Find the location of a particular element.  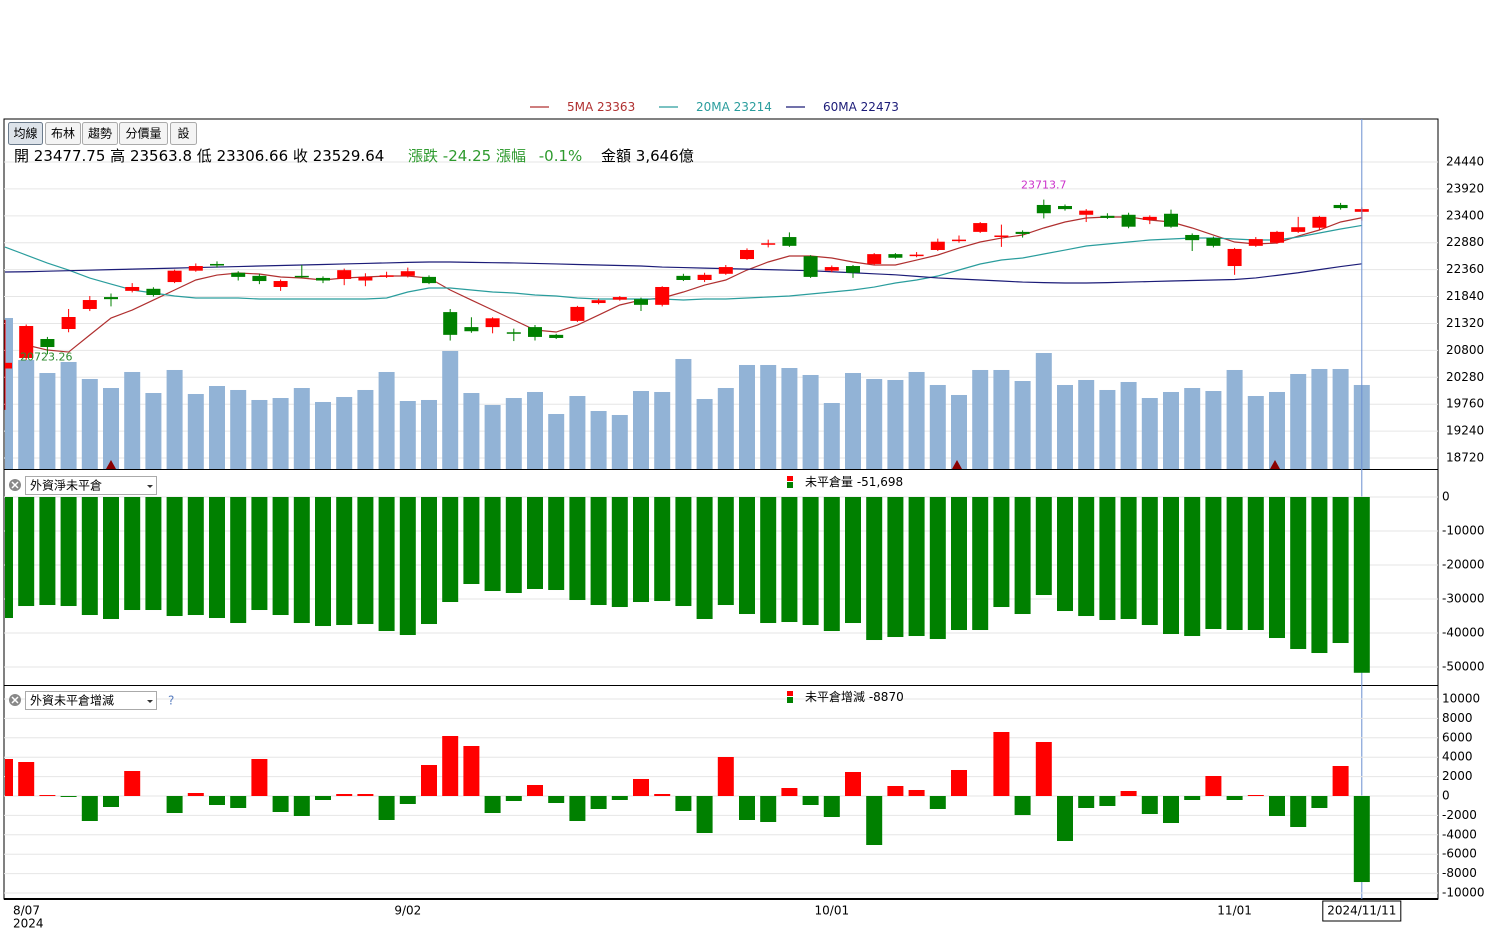

help-icon: ? is located at coordinates (171, 701).